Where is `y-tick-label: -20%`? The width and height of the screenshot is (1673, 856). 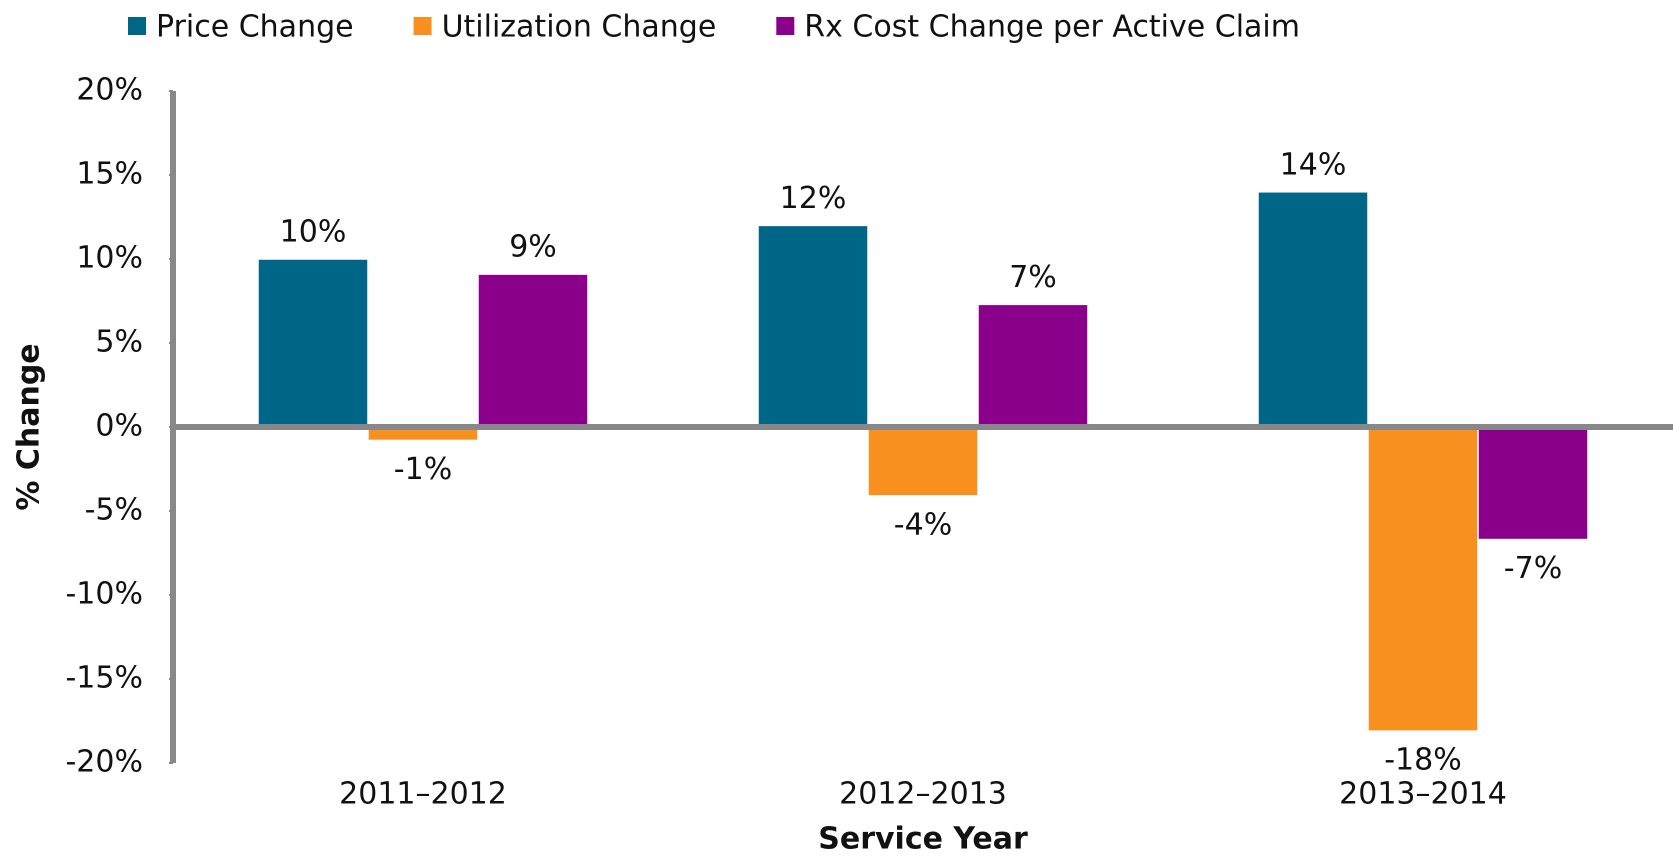
y-tick-label: -20% is located at coordinates (104, 762).